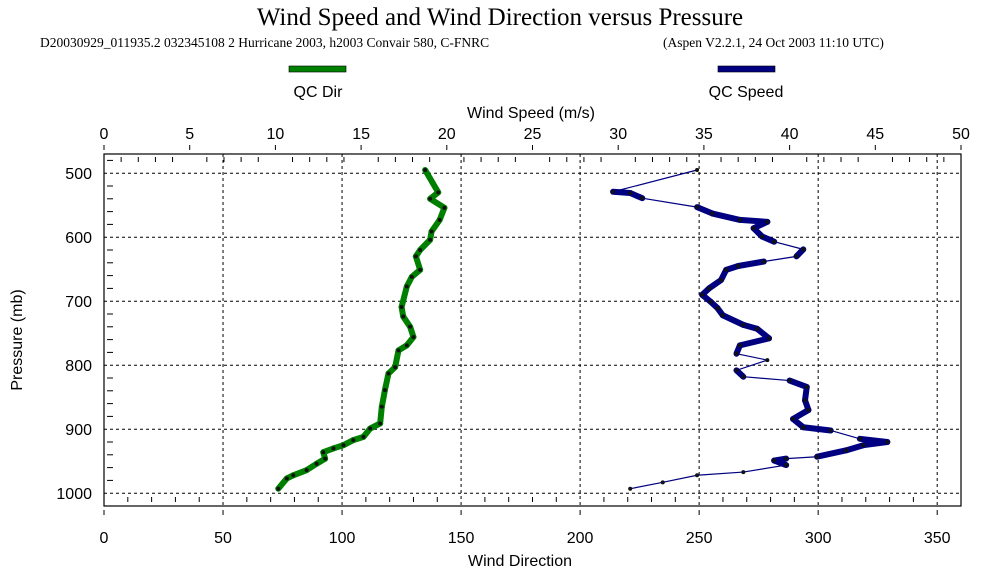 The image size is (1000, 572). What do you see at coordinates (74, 494) in the screenshot?
I see `y-axis-tick-label: 1000` at bounding box center [74, 494].